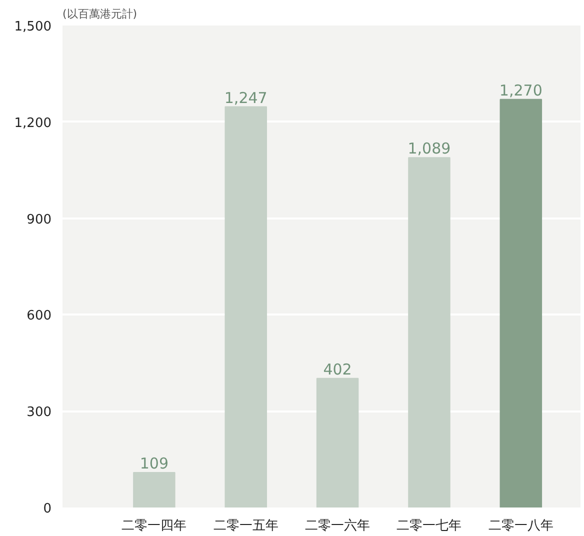 The width and height of the screenshot is (584, 536). Describe the element at coordinates (246, 97) in the screenshot. I see `data-label: 1,247` at that location.